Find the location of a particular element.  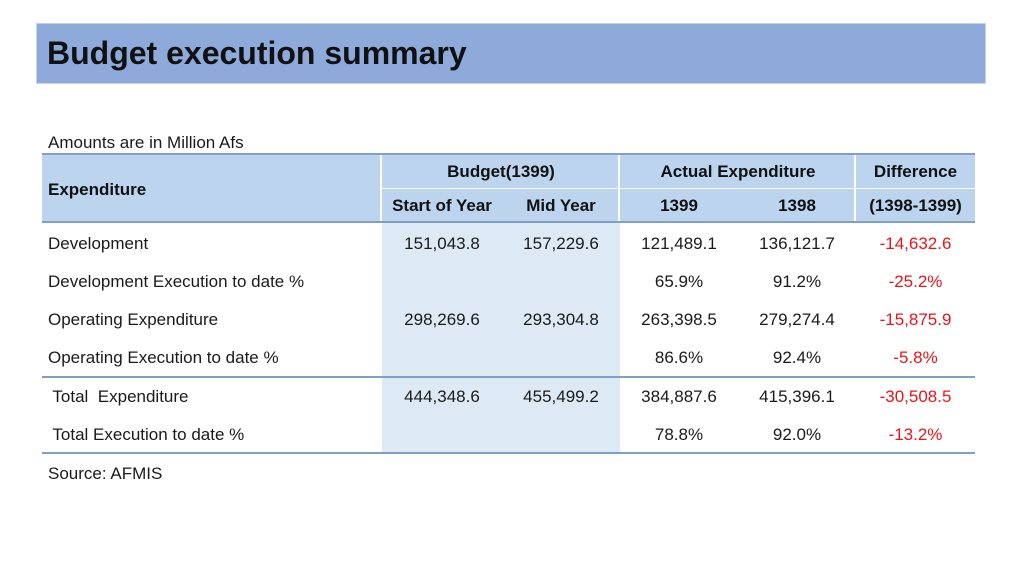

cell-actual-1399: 65.9% is located at coordinates (679, 281).